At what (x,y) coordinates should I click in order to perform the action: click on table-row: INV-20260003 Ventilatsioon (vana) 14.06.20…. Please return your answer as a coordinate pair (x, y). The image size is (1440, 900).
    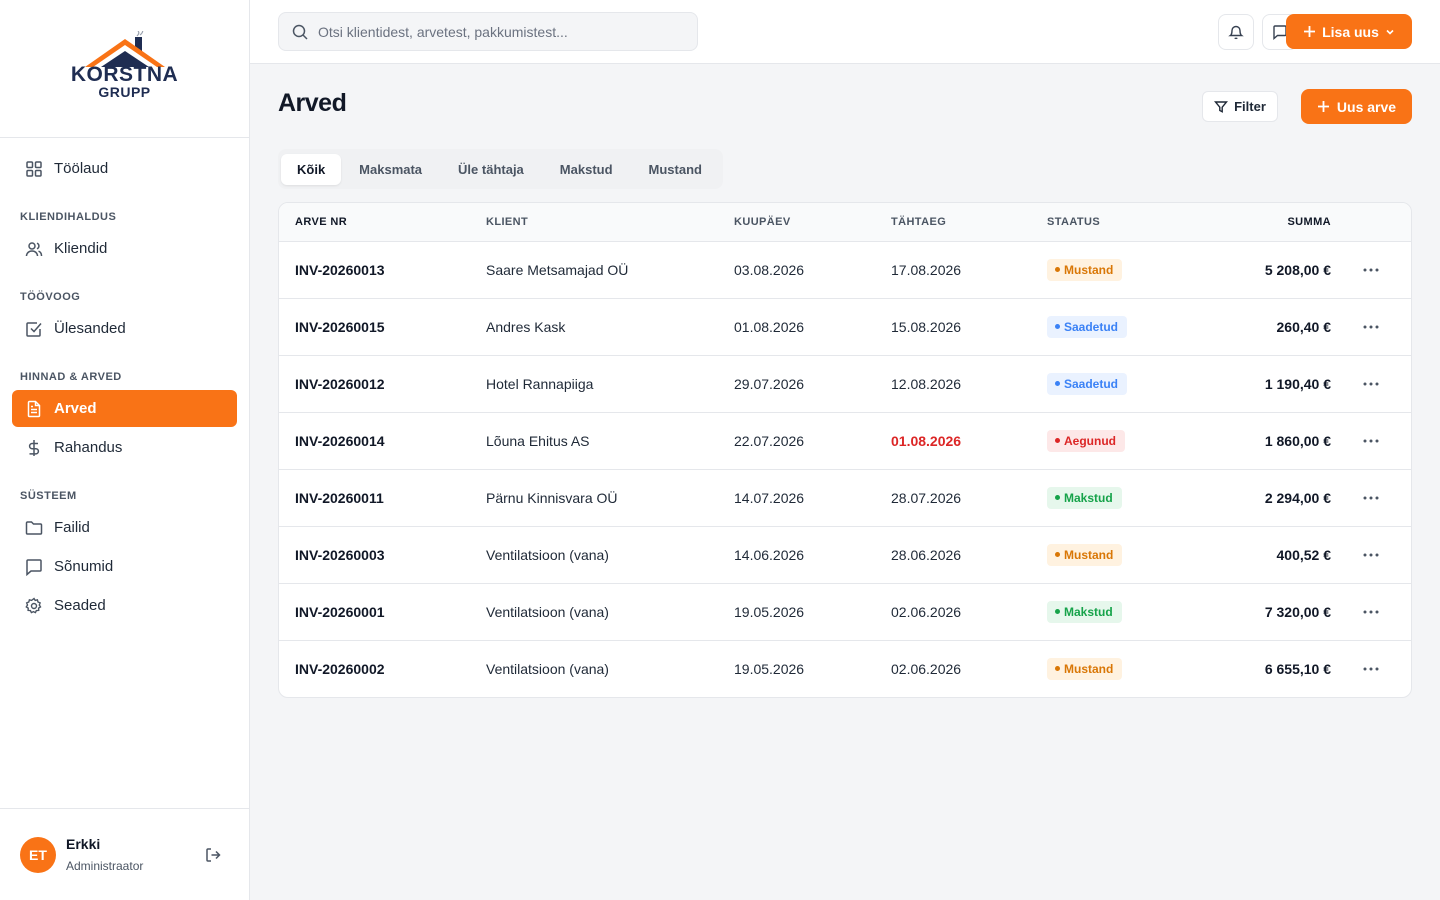
    Looking at the image, I should click on (845, 555).